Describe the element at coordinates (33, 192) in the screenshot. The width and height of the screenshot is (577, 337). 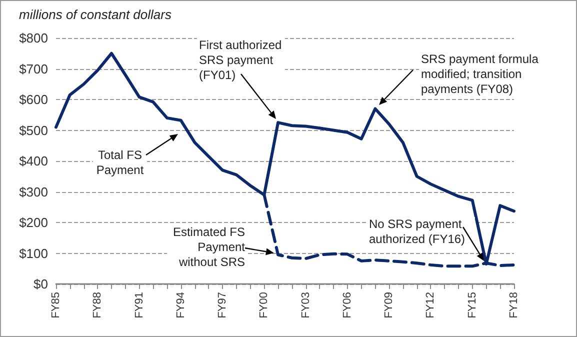
I see `y-tick-label: $300` at that location.